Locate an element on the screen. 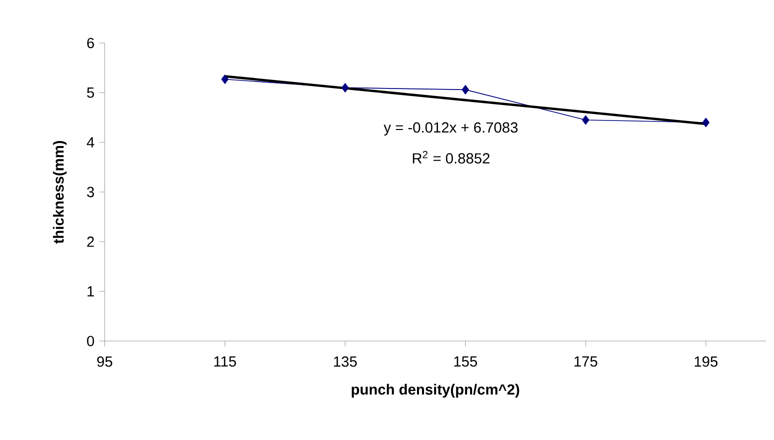  y-tick-label: 4 is located at coordinates (90, 142).